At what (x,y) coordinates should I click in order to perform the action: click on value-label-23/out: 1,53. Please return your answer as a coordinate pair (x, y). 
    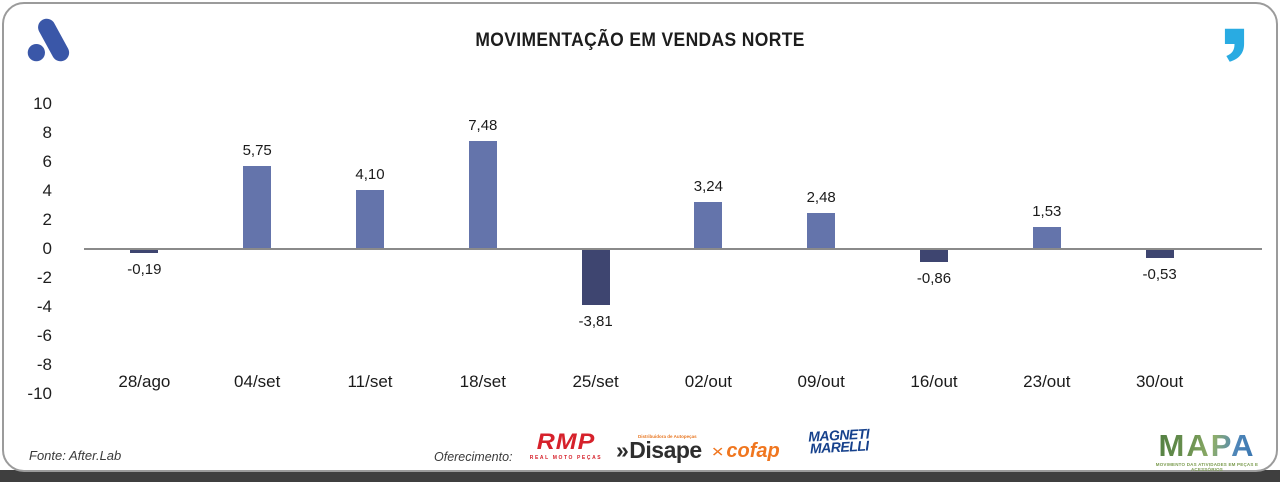
    Looking at the image, I should click on (1047, 211).